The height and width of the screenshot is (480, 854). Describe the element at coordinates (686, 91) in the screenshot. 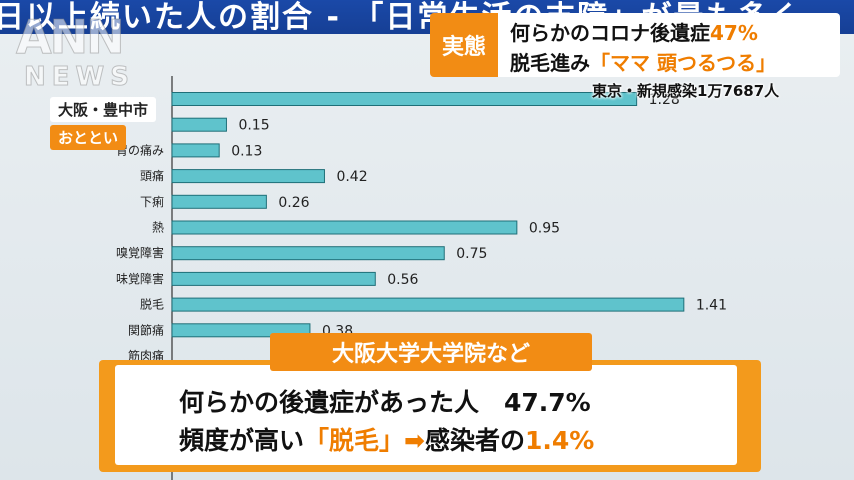

I see `sub-info: 東京・新規感染1万7687人` at that location.